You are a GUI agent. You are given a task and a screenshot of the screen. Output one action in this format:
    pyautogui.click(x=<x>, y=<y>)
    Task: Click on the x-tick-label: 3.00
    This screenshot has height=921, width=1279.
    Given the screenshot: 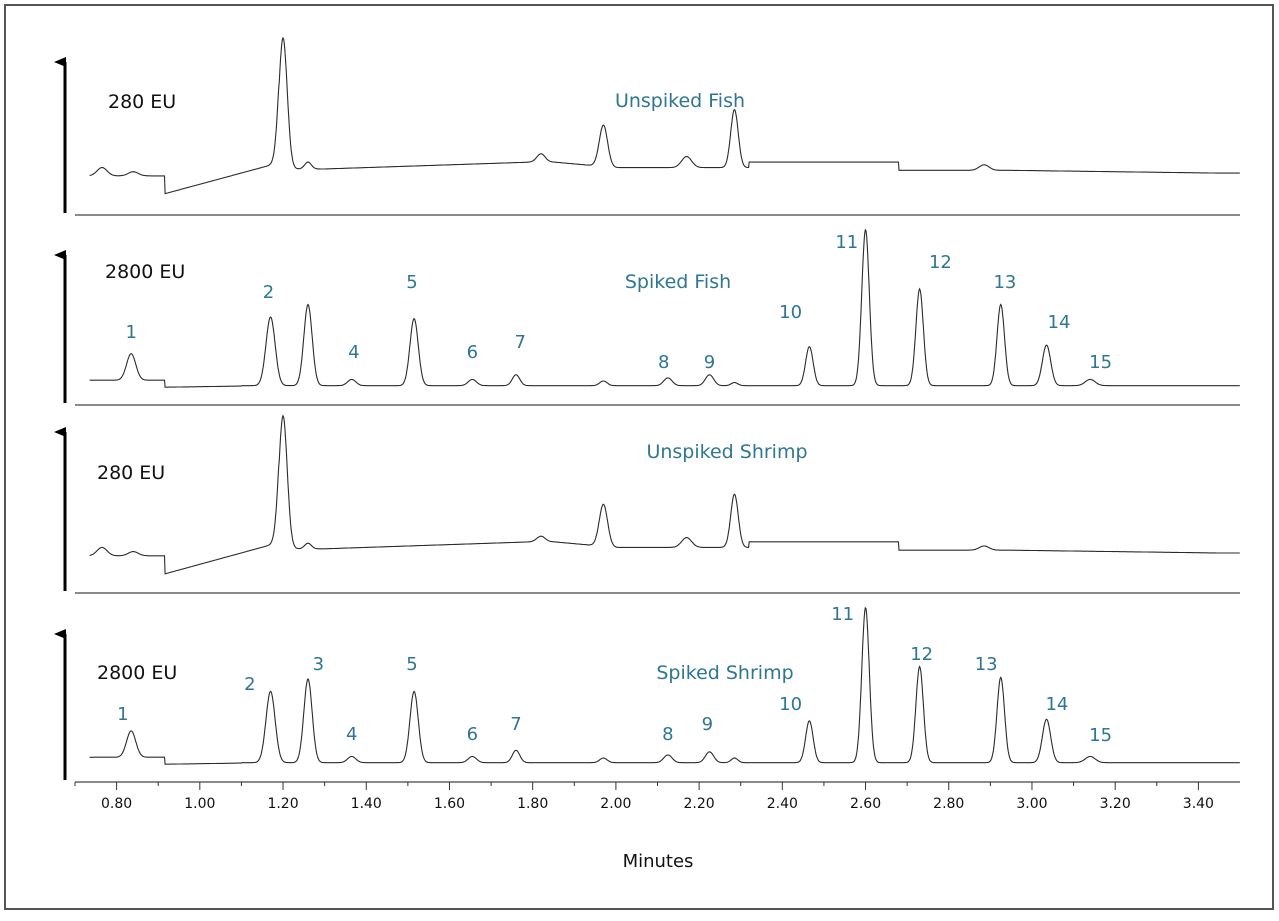 What is the action you would take?
    pyautogui.click(x=1031, y=804)
    